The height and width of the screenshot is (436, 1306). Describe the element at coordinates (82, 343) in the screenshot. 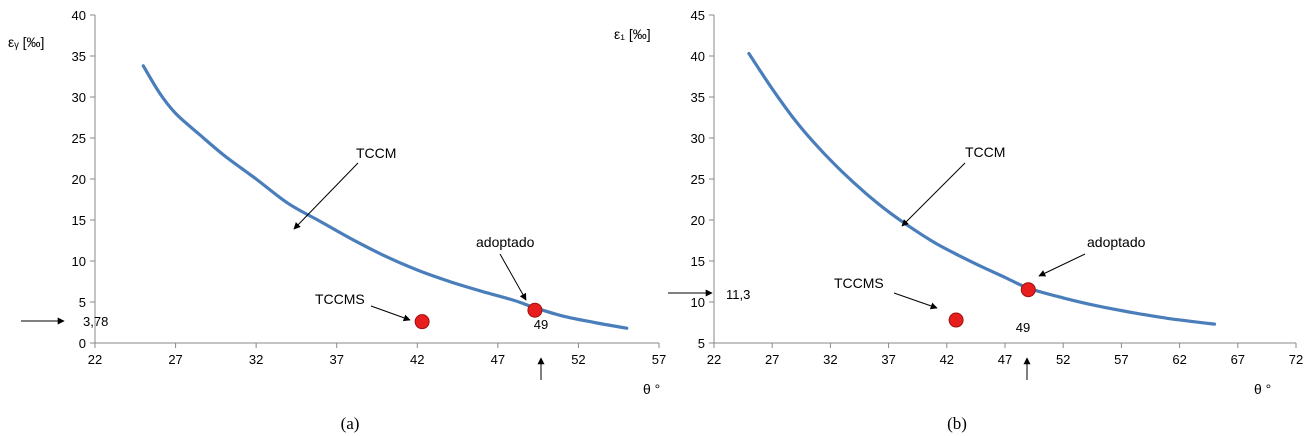

I see `y-tick-label: 0` at that location.